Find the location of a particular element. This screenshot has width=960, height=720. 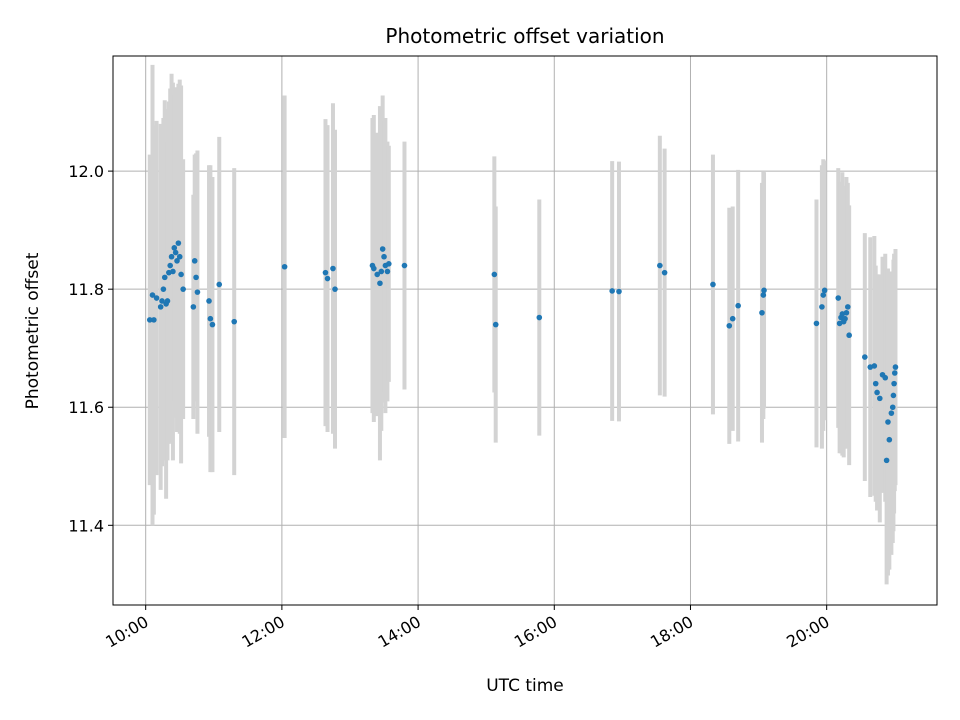

x-axis-label: UTC time is located at coordinates (525, 686).